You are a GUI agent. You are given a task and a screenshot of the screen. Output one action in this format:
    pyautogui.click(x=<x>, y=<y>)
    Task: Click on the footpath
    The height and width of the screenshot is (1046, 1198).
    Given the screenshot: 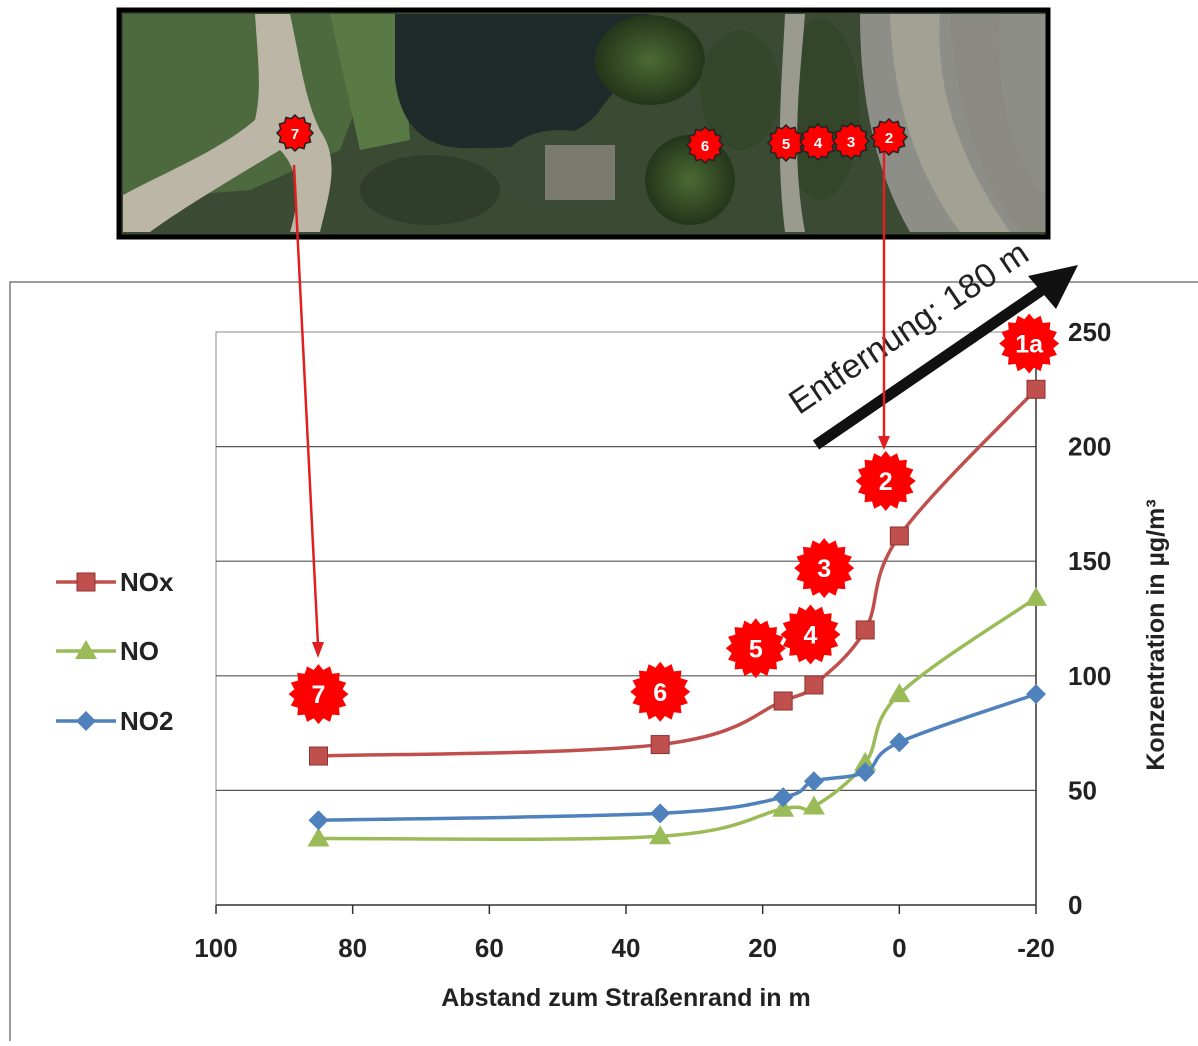 What is the action you would take?
    pyautogui.click(x=227, y=123)
    